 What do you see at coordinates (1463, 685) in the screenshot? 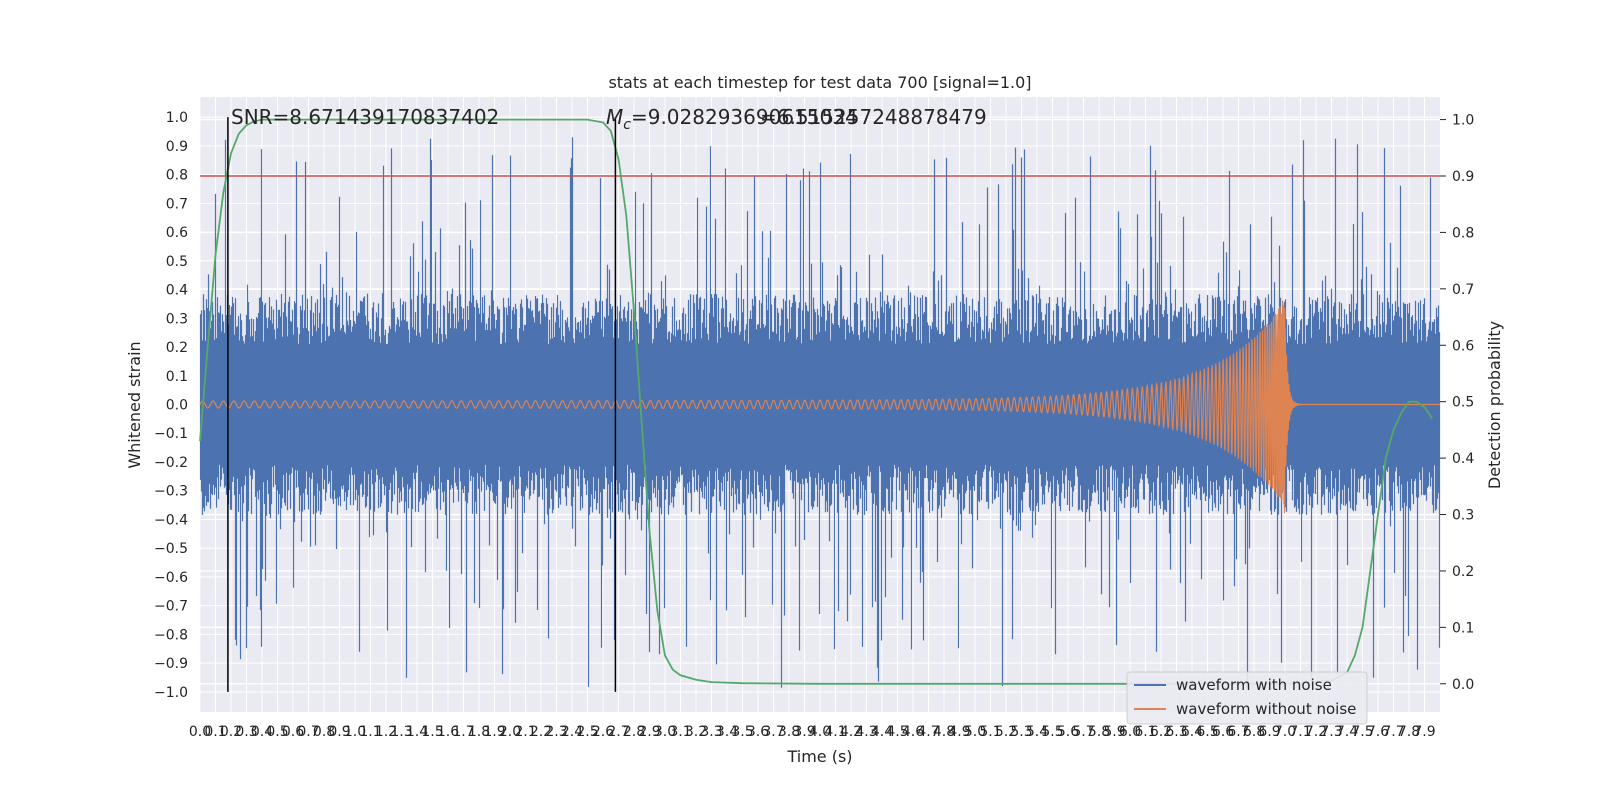
I see `y-tick-label-right: 0.0` at bounding box center [1463, 685].